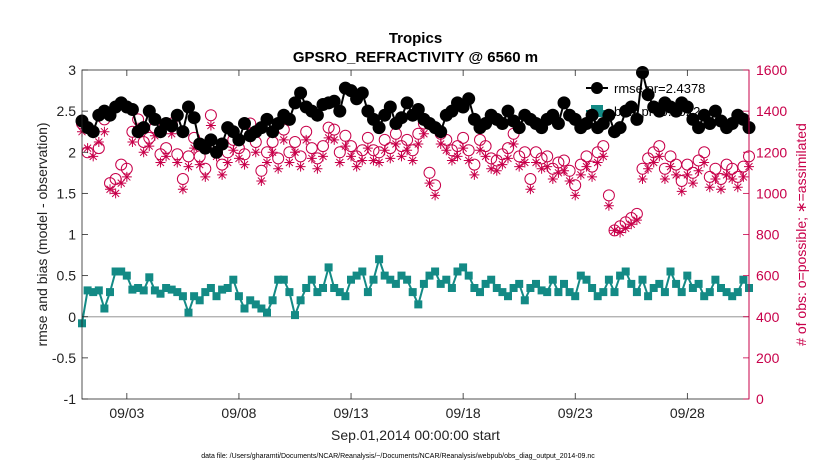  Describe the element at coordinates (597, 88) in the screenshot. I see `legend-rmse-marker` at that location.